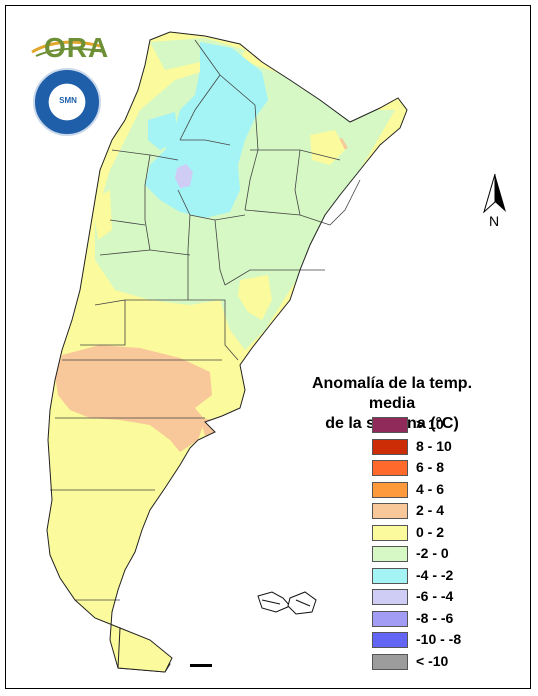  I want to click on legend-label: -6 - -4, so click(435, 596).